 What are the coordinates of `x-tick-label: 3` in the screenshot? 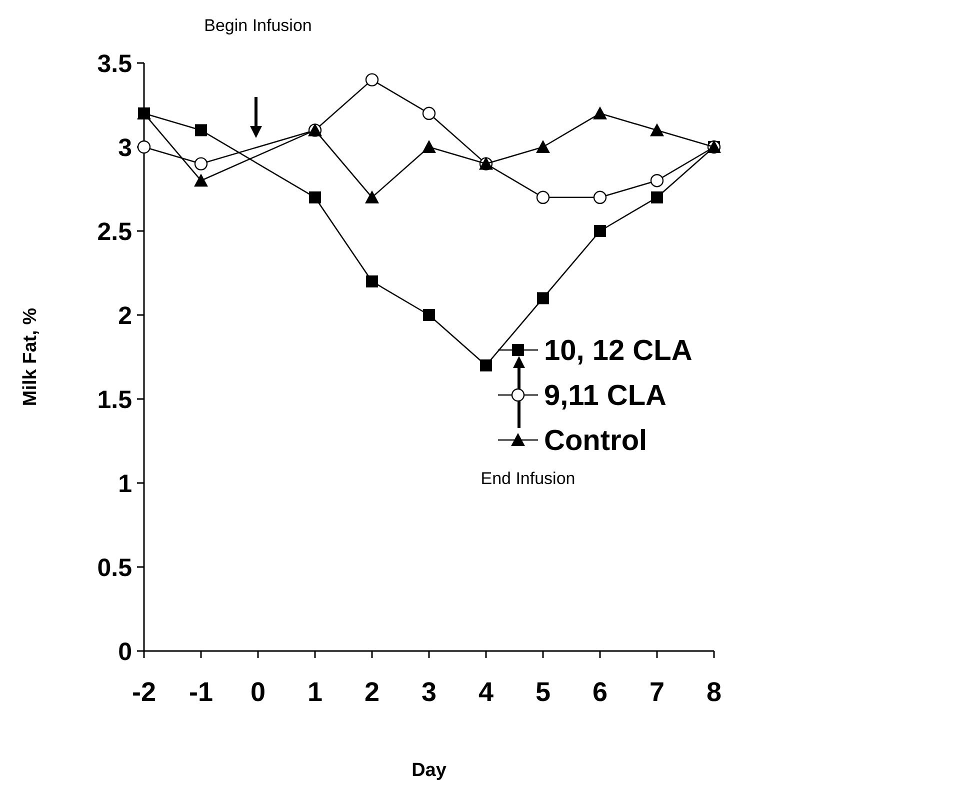 It's located at (429, 692).